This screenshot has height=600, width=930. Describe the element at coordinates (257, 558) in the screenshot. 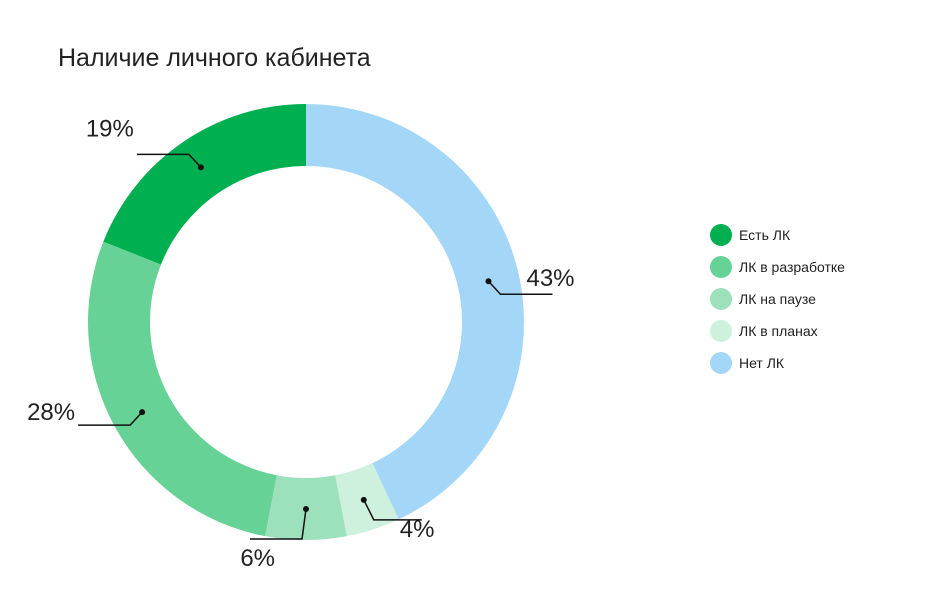

I see `data-label-lk-paused: 6%` at that location.